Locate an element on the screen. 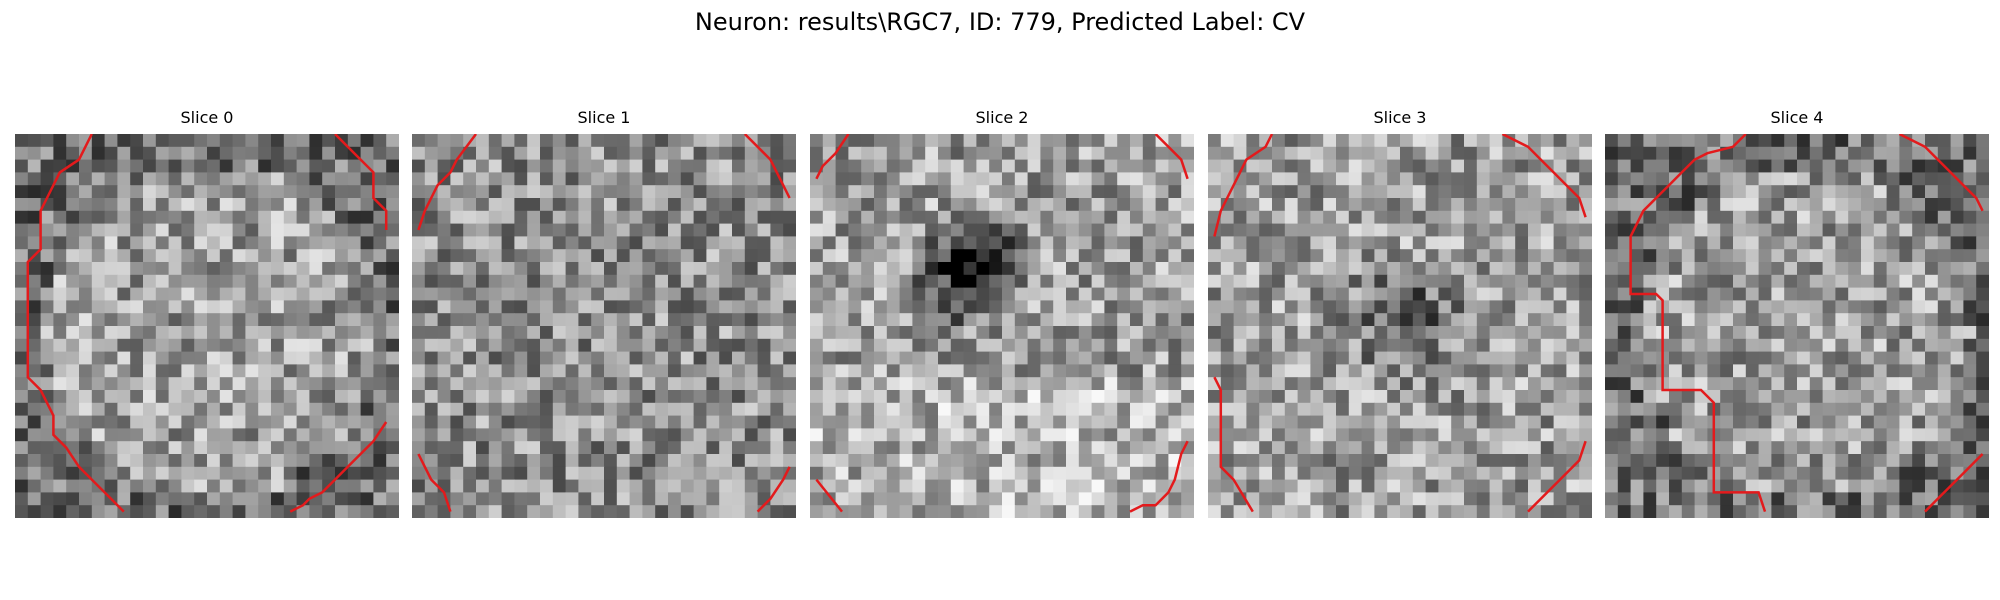  slice-title: Slice 3 is located at coordinates (1400, 117).